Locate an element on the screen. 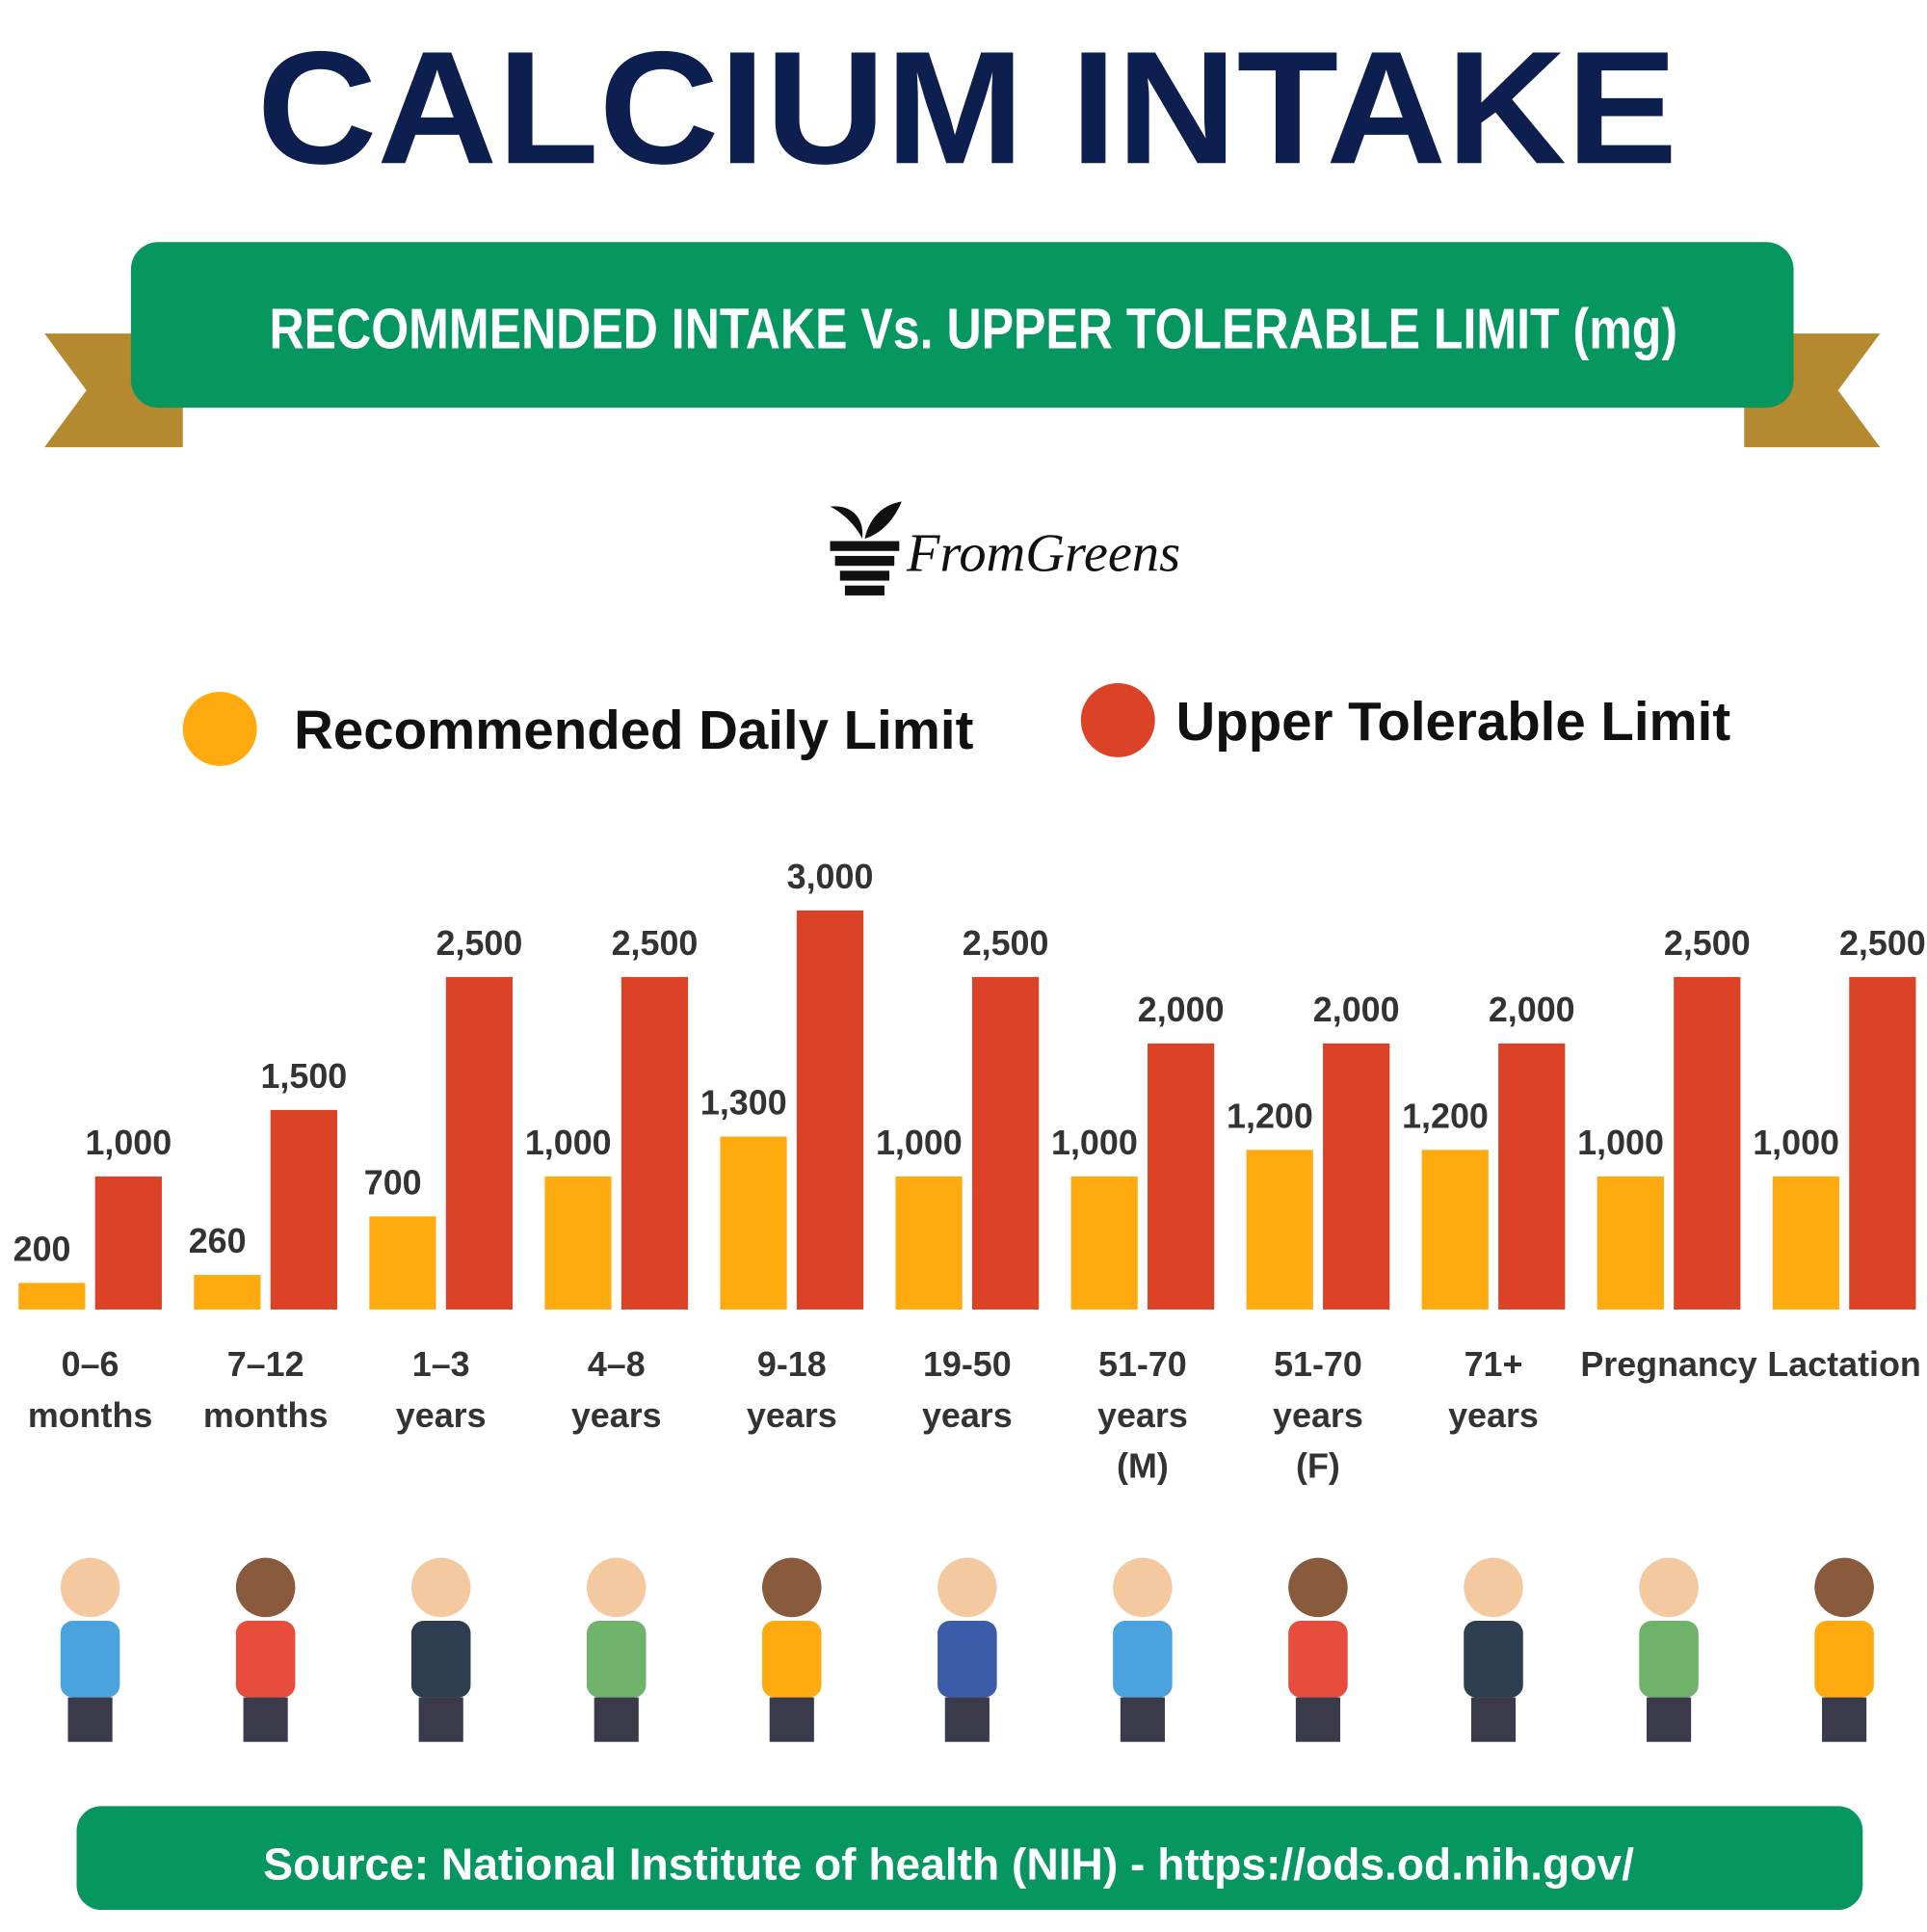 The width and height of the screenshot is (1927, 1932). x-tick-label: Pregnancy is located at coordinates (1668, 1364).